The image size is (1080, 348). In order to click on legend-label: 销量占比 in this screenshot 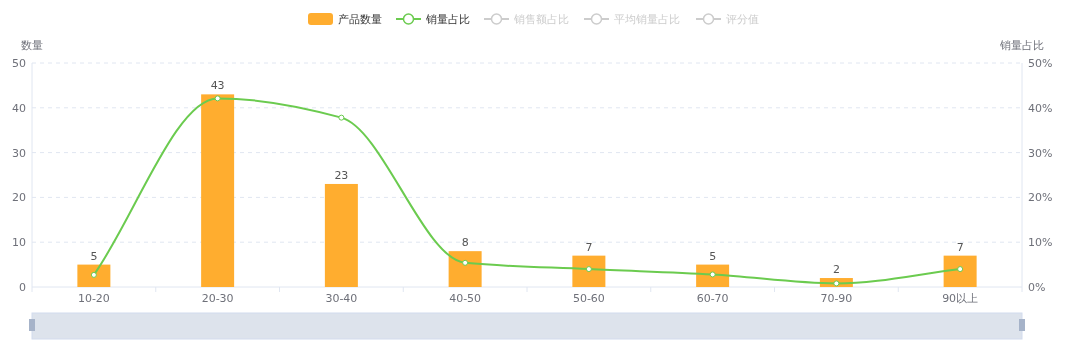, I will do `click(447, 19)`.